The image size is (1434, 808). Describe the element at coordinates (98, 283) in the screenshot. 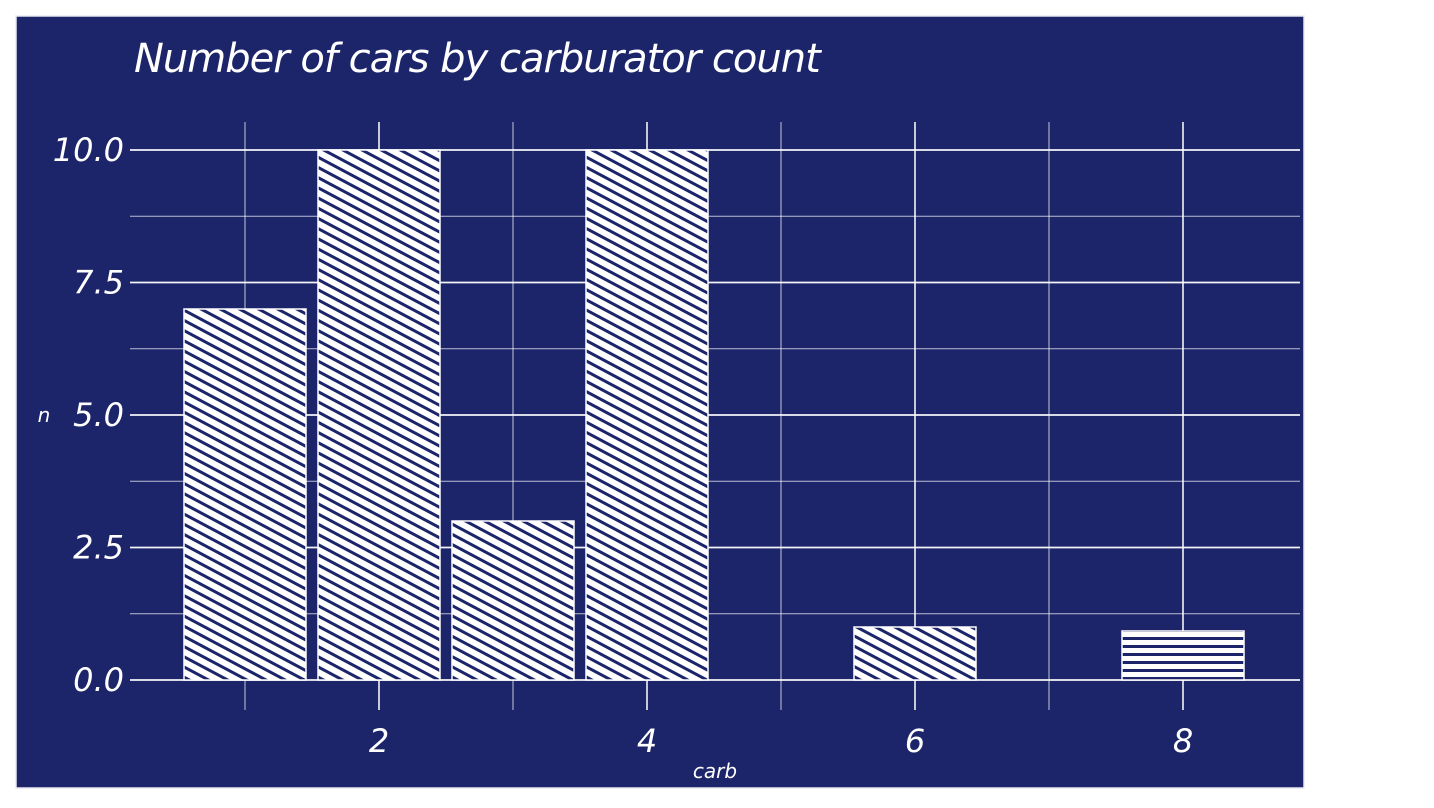

I see `y-tick-label: 7.5` at that location.